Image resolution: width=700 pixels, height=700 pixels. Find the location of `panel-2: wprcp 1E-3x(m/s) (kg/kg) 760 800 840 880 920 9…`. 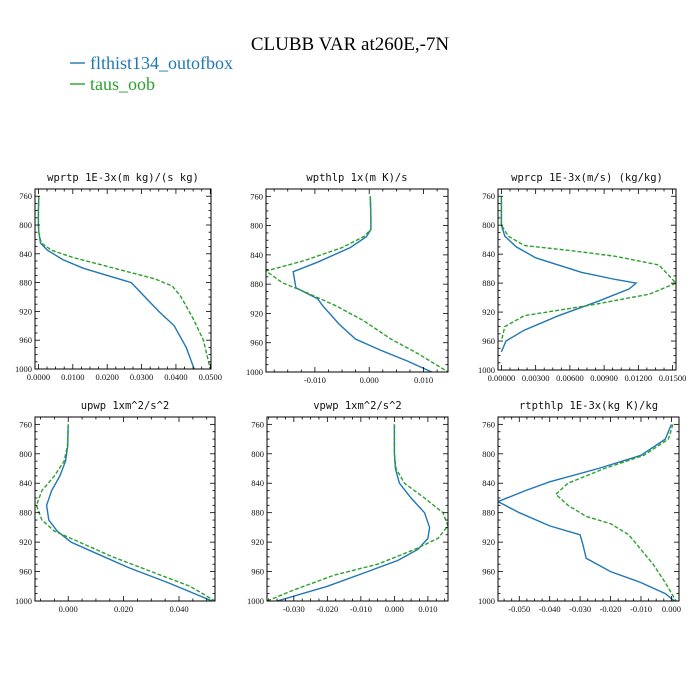

panel-2: wprcp 1E-3x(m/s) (kg/kg) 760 800 840 880 920 9… is located at coordinates (582, 277).